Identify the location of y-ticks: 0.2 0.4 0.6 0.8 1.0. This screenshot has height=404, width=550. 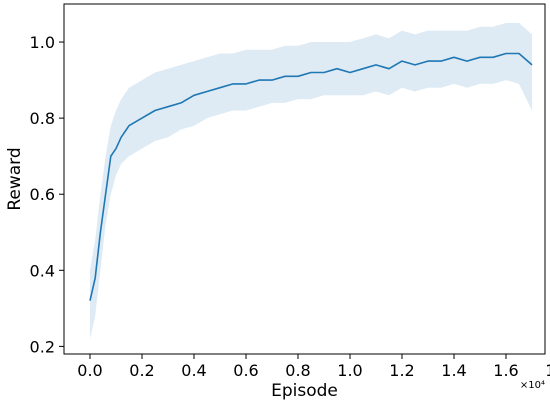
(47, 194).